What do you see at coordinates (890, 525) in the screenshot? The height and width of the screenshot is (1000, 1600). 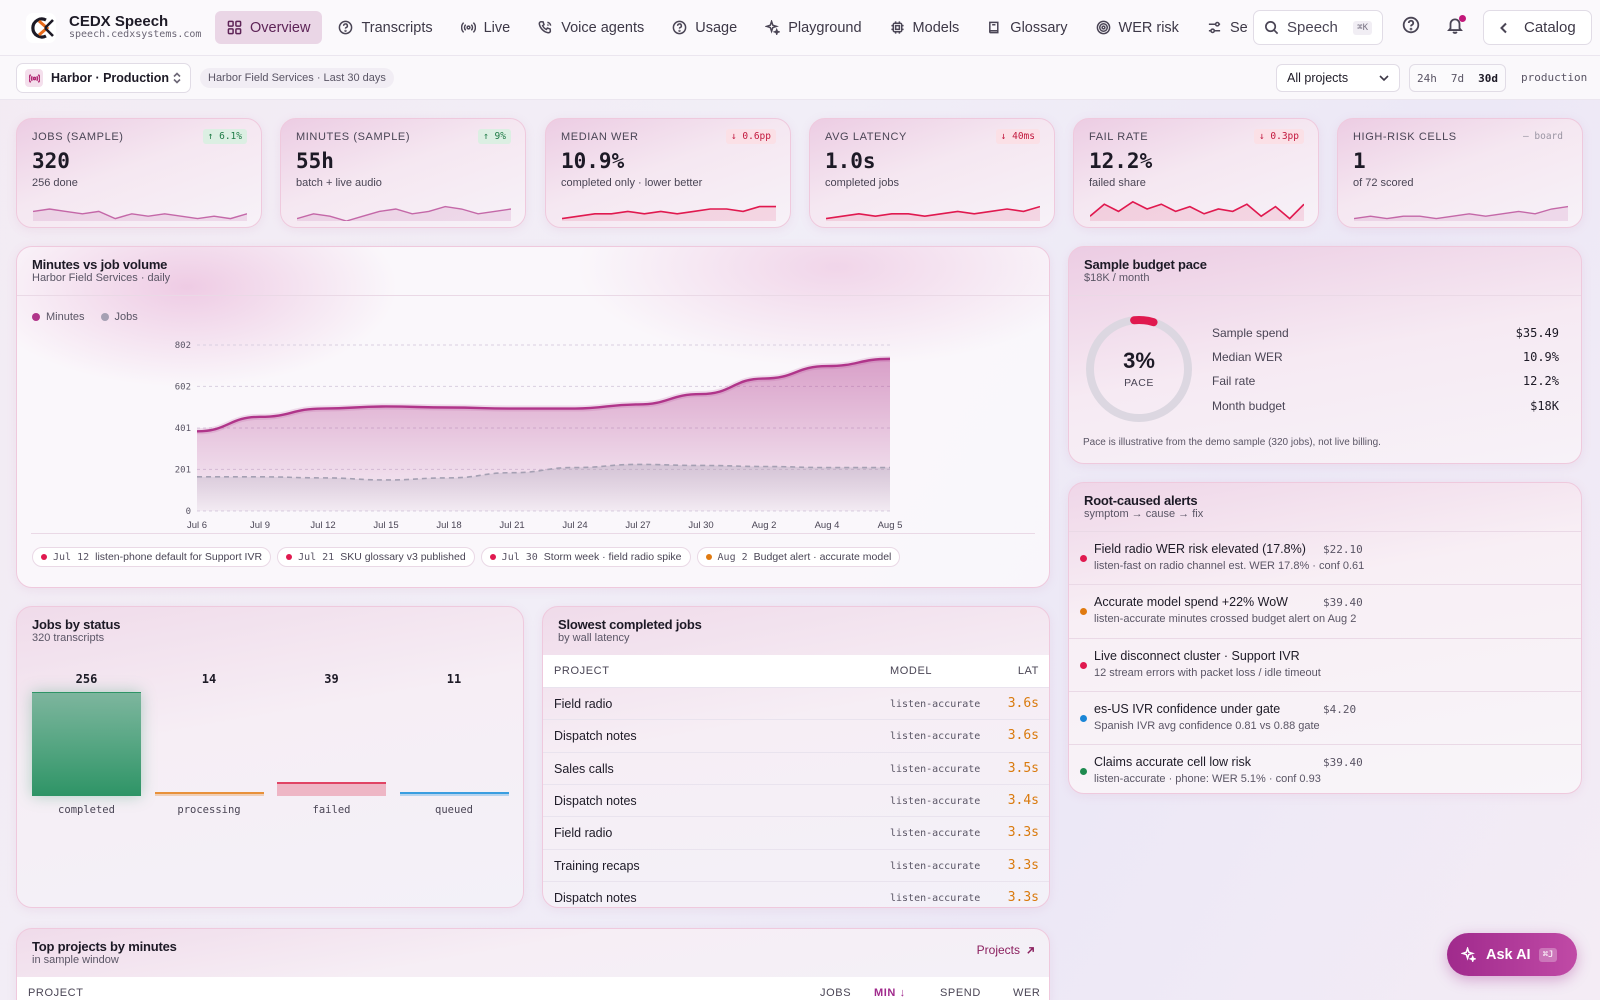 I see `x-tick-label: Aug 5` at bounding box center [890, 525].